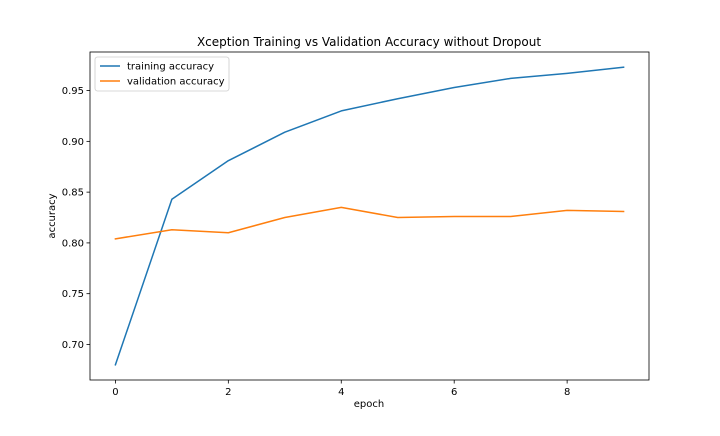 This screenshot has height=436, width=720. What do you see at coordinates (567, 392) in the screenshot?
I see `x-tick-label: 8` at bounding box center [567, 392].